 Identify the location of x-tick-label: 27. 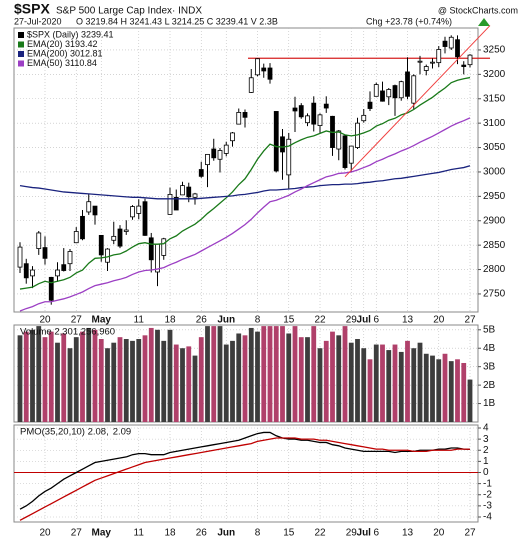
(77, 320).